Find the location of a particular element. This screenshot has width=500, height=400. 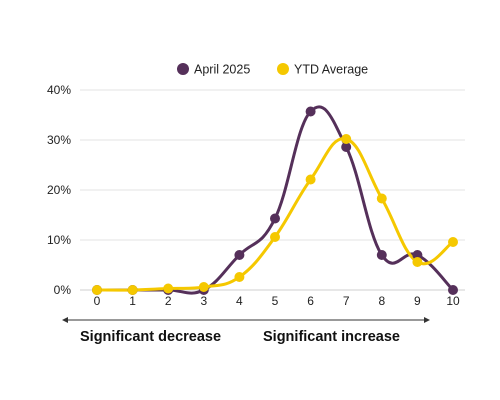

significant-increase-label: Significant increase is located at coordinates (331, 337).